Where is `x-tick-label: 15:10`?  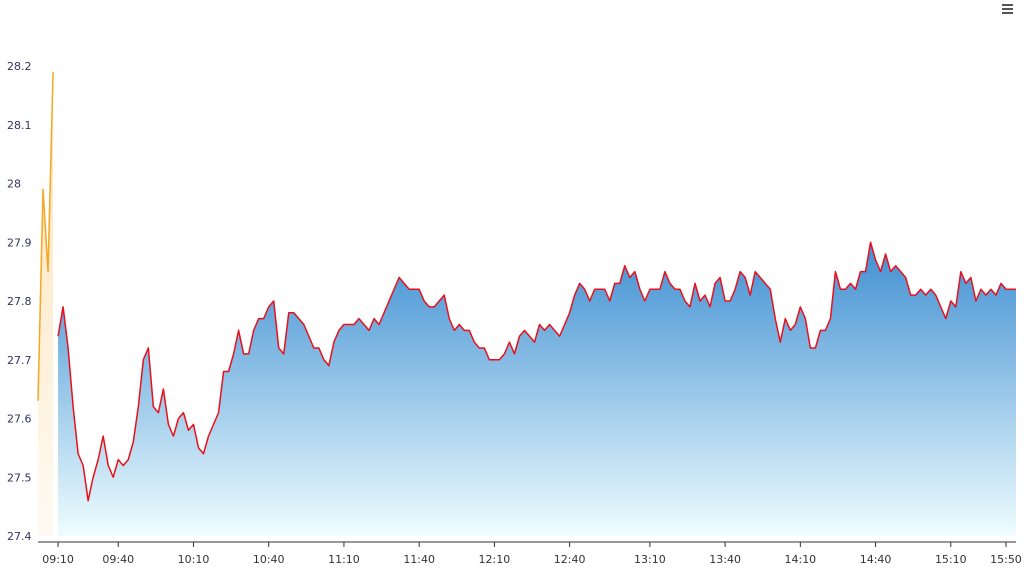
x-tick-label: 15:10 is located at coordinates (951, 559).